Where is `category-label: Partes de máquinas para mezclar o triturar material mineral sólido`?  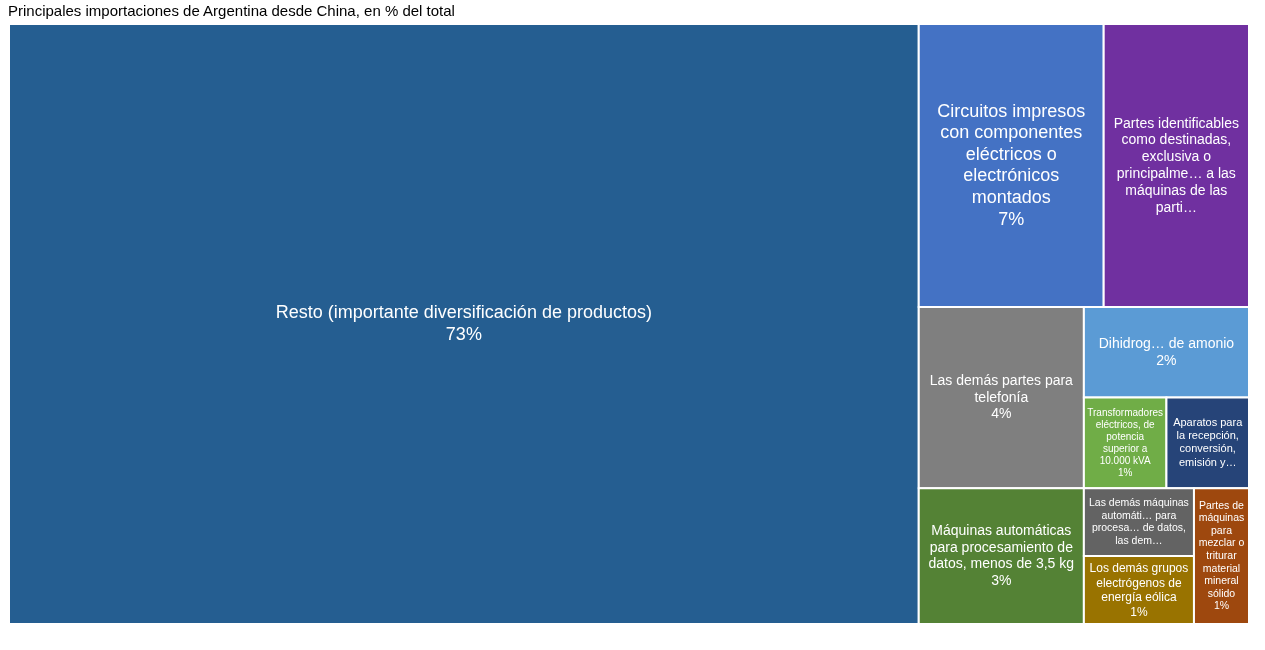
category-label: Partes de máquinas para mezclar o triturar material mineral sólido is located at coordinates (1221, 548).